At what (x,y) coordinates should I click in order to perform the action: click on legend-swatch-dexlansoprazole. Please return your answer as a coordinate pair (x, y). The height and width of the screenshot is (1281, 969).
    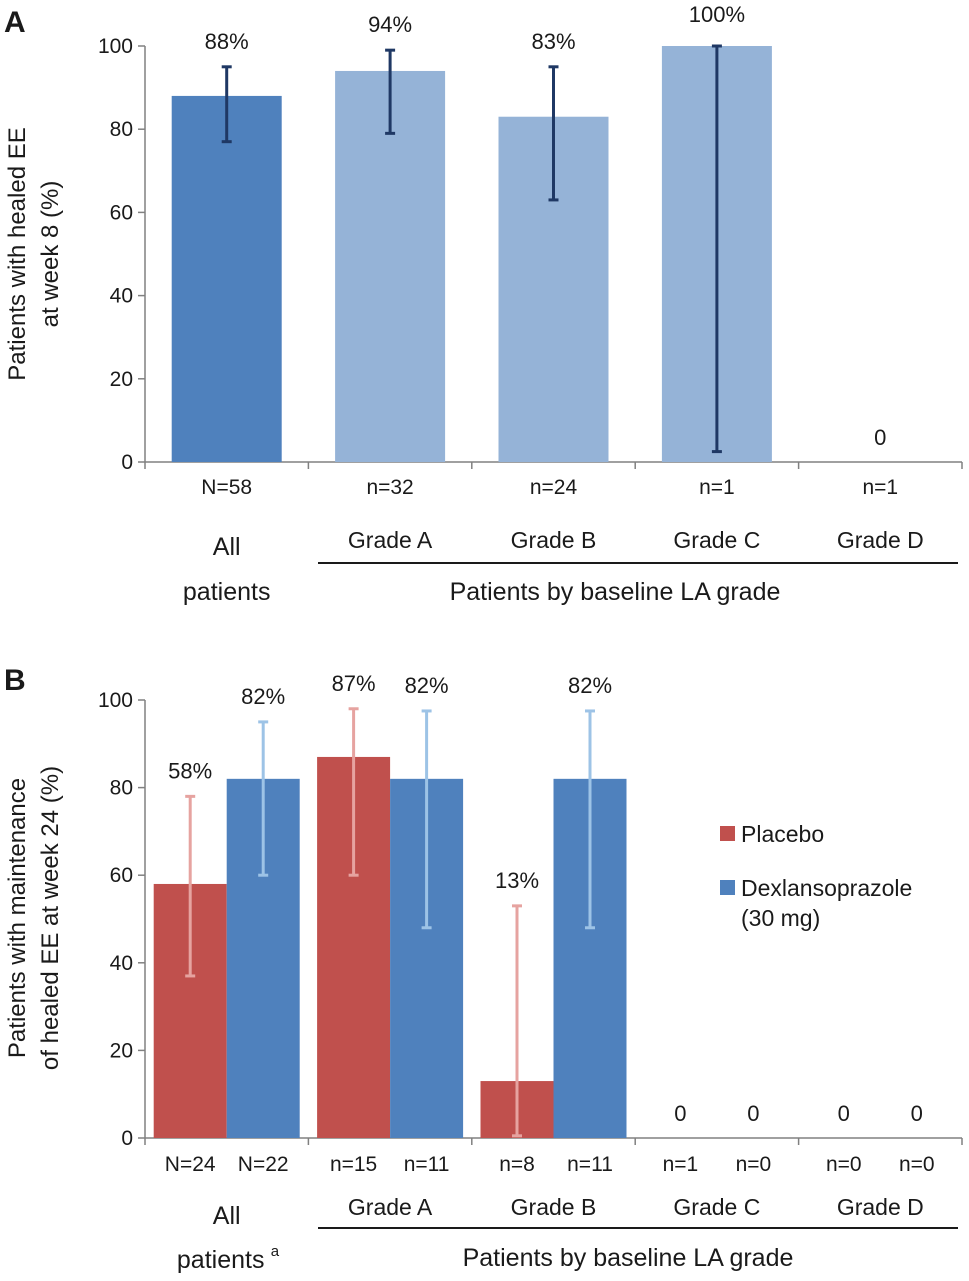
    Looking at the image, I should click on (727, 887).